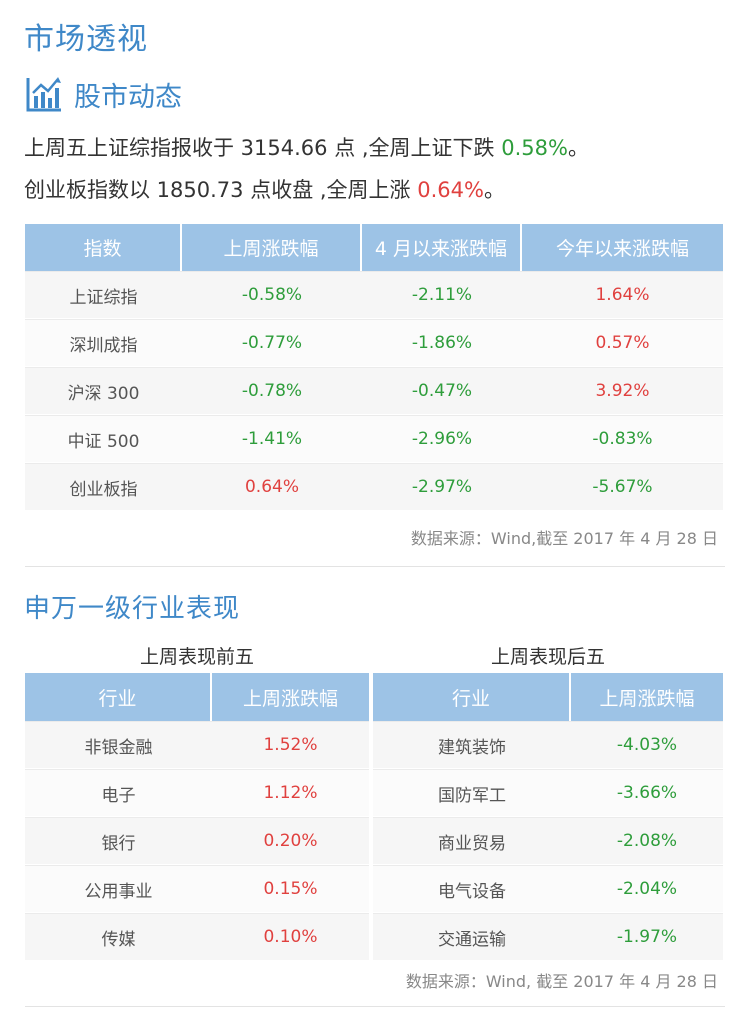 Image resolution: width=750 pixels, height=1012 pixels. What do you see at coordinates (622, 247) in the screenshot?
I see `column-header: 今年以来涨跌幅` at bounding box center [622, 247].